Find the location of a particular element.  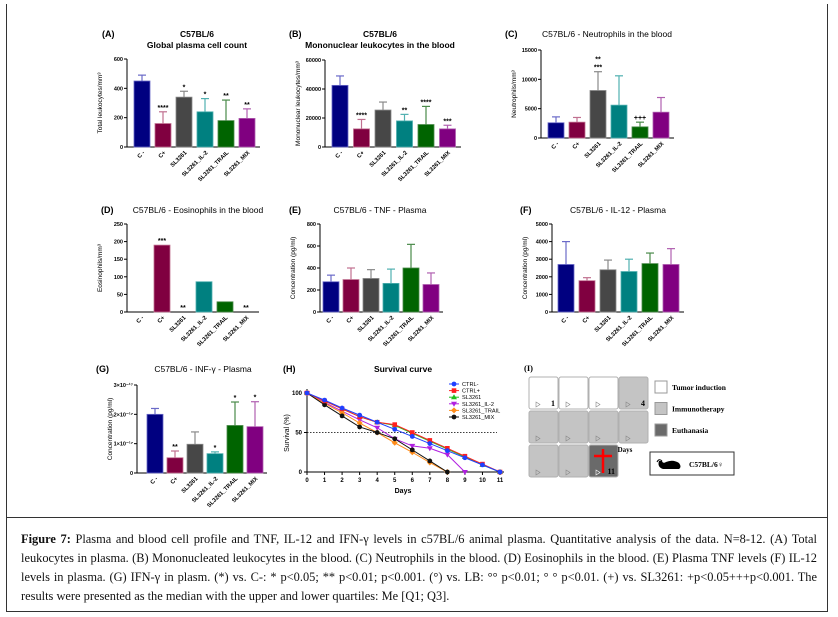

mouse-tail is located at coordinates (659, 461).